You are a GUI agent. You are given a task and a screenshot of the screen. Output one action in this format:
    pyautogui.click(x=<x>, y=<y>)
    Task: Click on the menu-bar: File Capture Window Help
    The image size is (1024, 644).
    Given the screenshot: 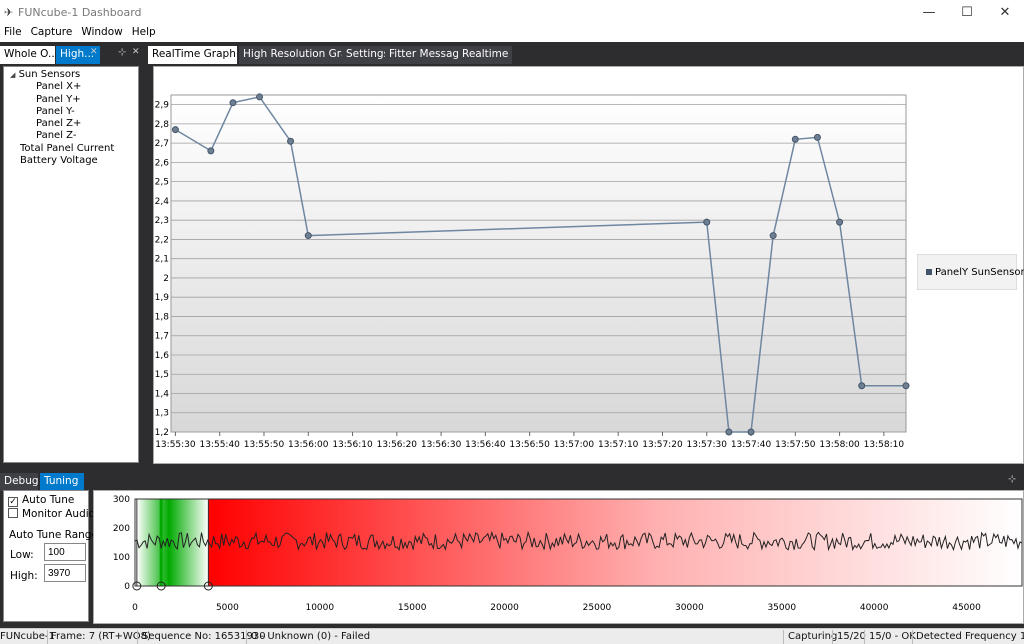 What is the action you would take?
    pyautogui.click(x=512, y=33)
    